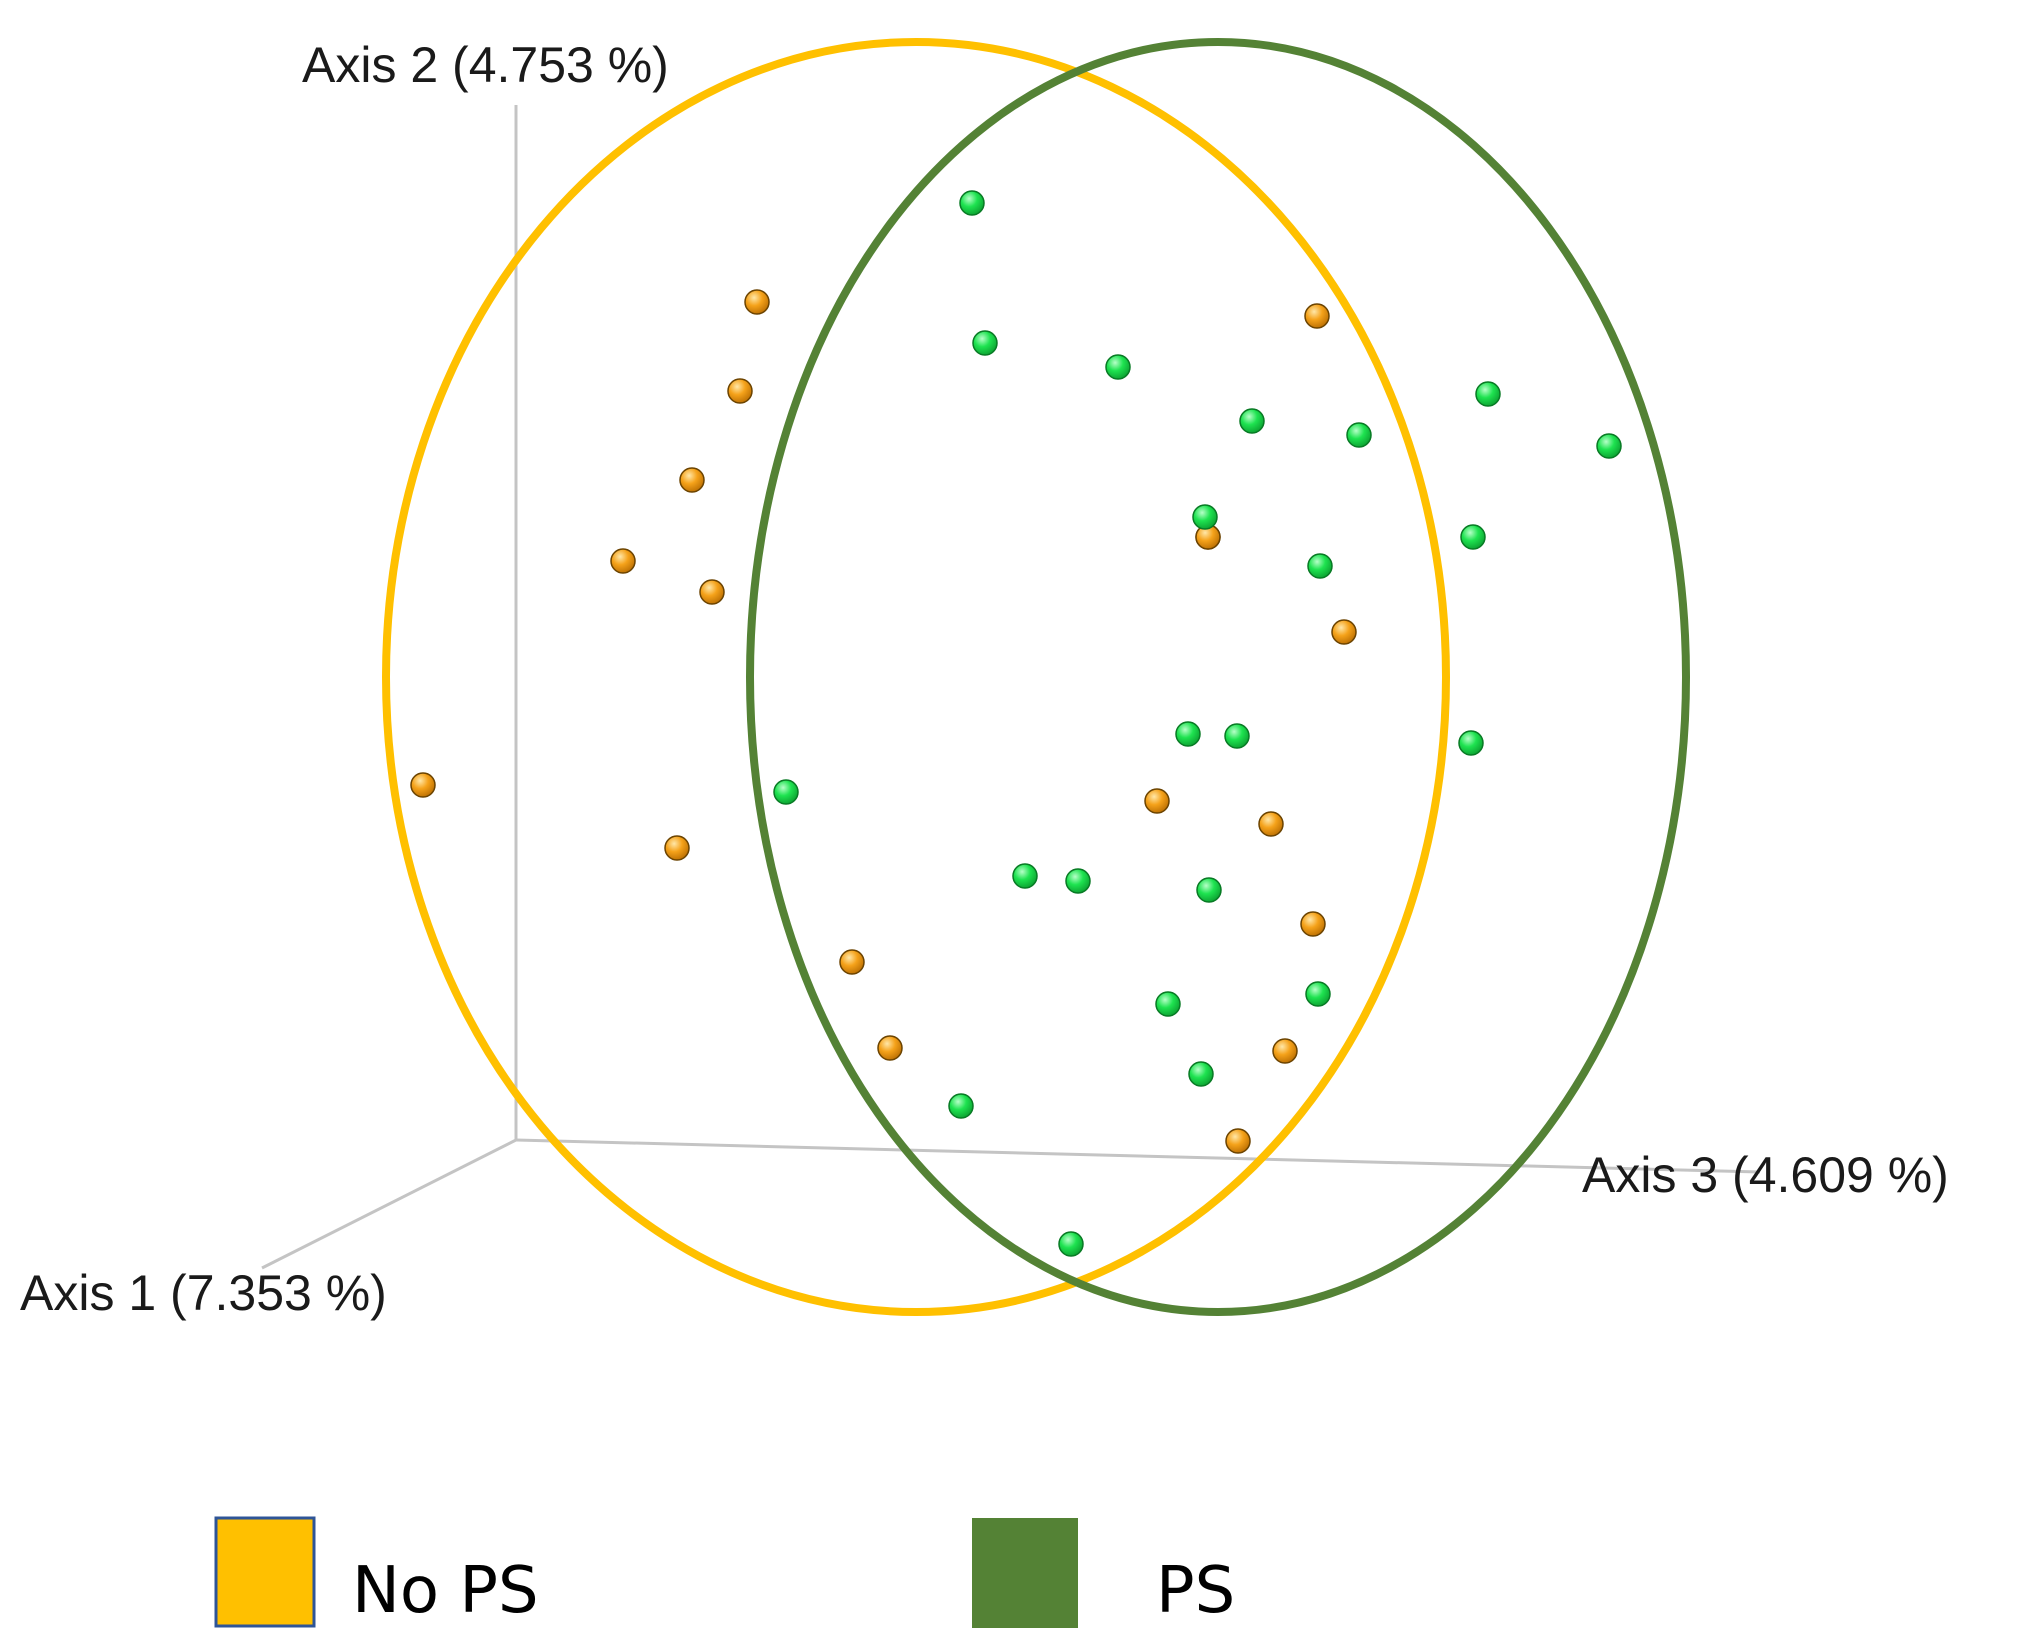  Describe the element at coordinates (445, 1591) in the screenshot. I see `legend-label-no-ps: No PS` at that location.